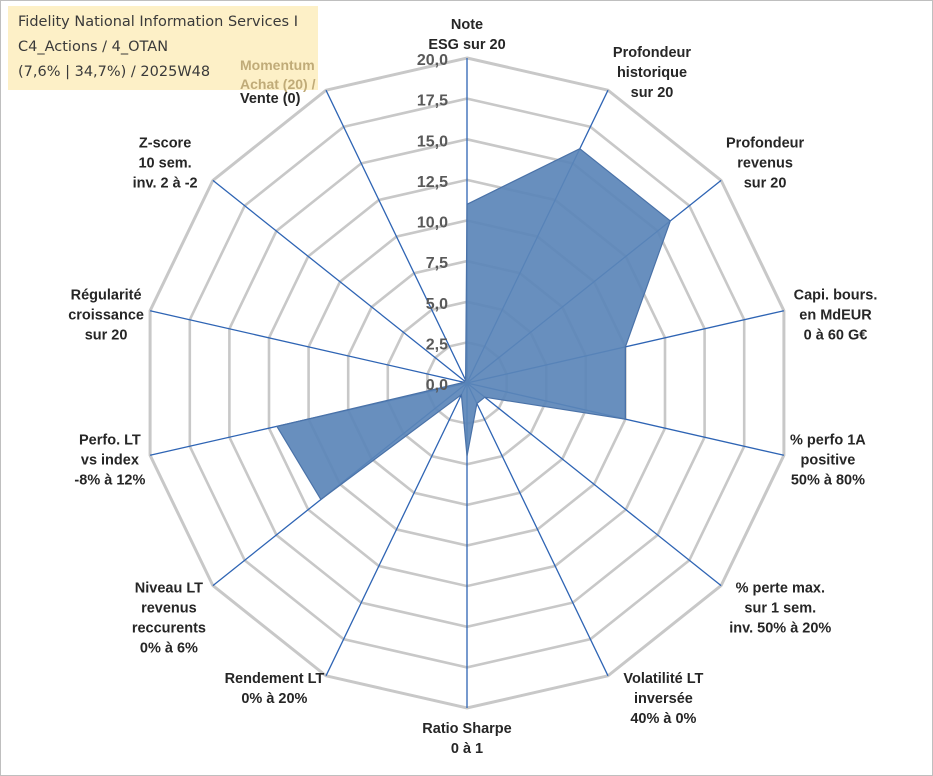  Describe the element at coordinates (836, 316) in the screenshot. I see `axis-label-3: Capi. bours. en MdEUR 0 à 60 G€` at that location.